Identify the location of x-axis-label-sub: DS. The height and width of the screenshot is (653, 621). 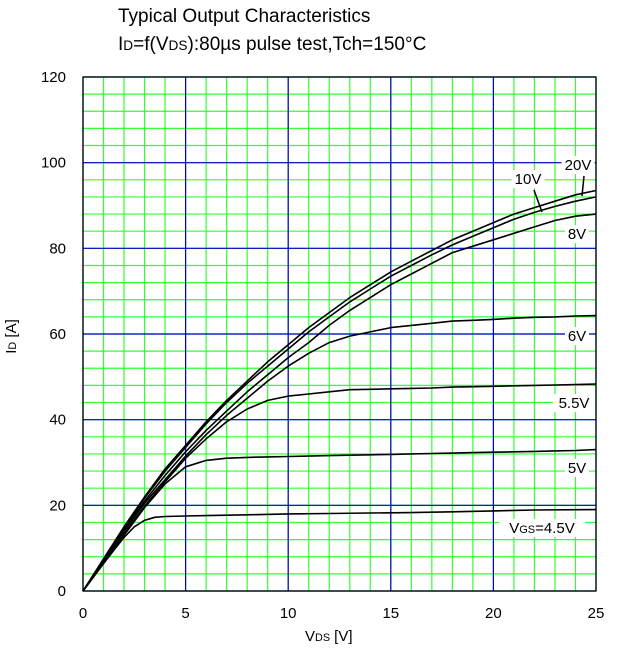
(323, 638).